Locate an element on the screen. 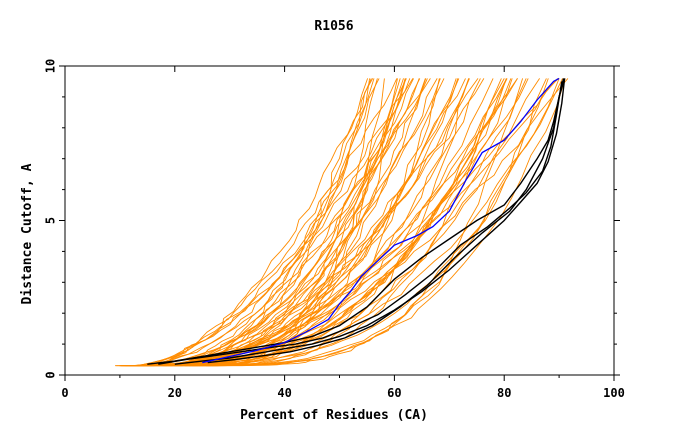 The height and width of the screenshot is (440, 680). x-tick-label: 20 is located at coordinates (175, 393).